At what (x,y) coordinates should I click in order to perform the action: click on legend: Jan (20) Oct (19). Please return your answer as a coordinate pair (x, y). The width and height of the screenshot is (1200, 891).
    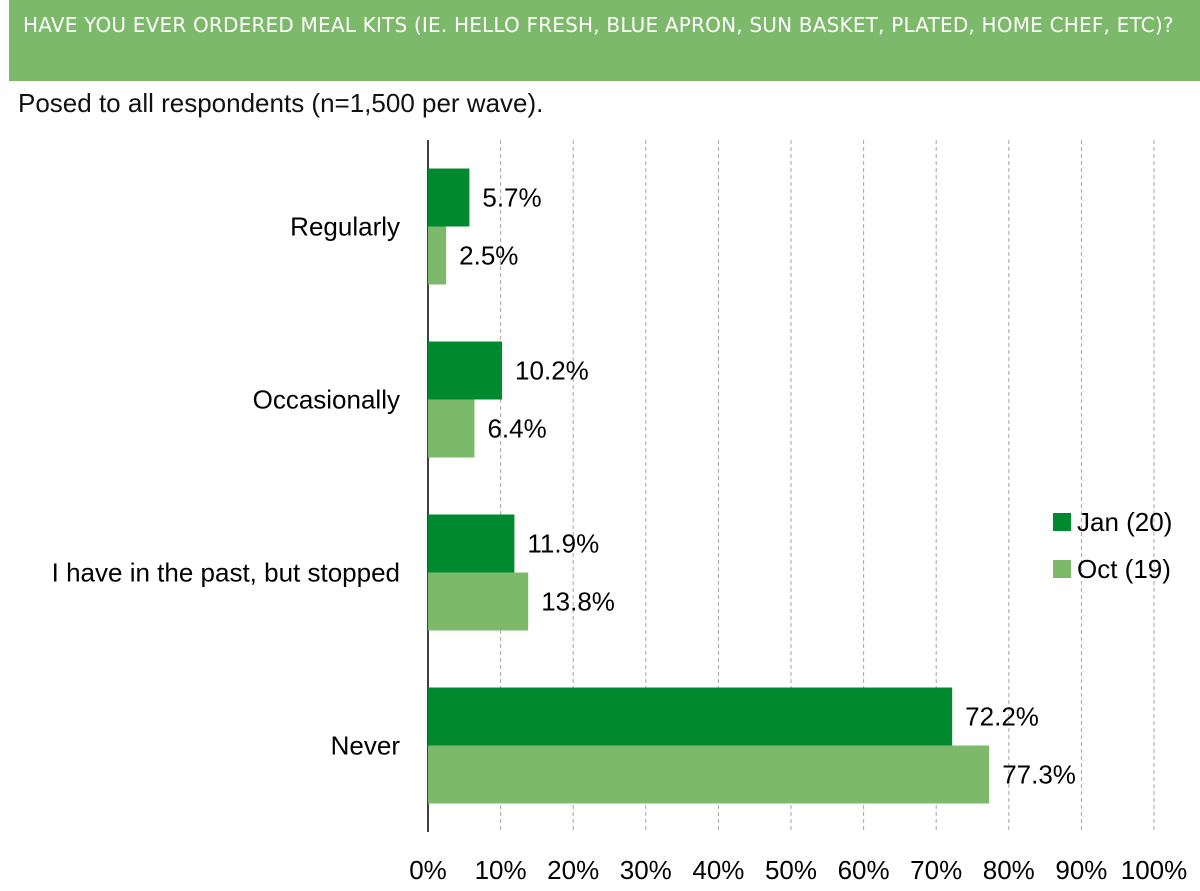
    Looking at the image, I should click on (1112, 545).